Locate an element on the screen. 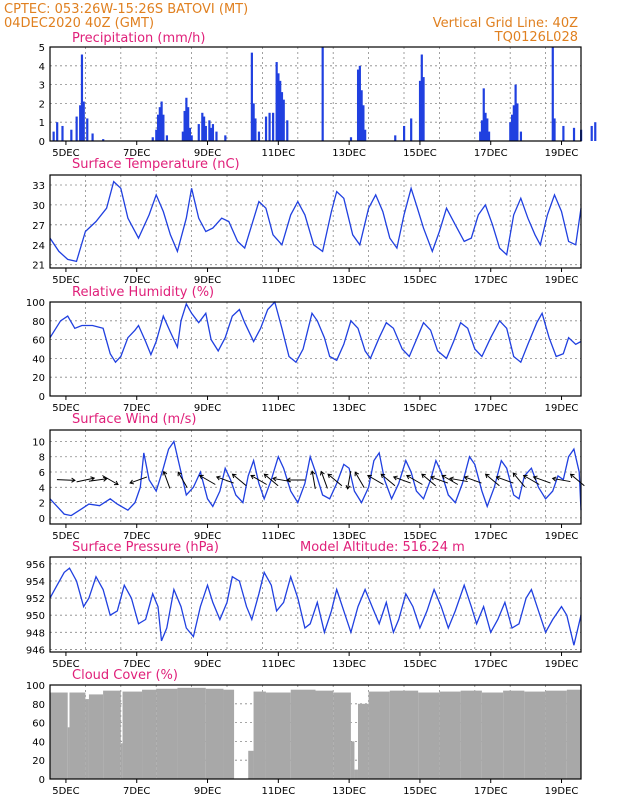 The image size is (618, 800). humidity-ytick-label: 80 is located at coordinates (38, 322).